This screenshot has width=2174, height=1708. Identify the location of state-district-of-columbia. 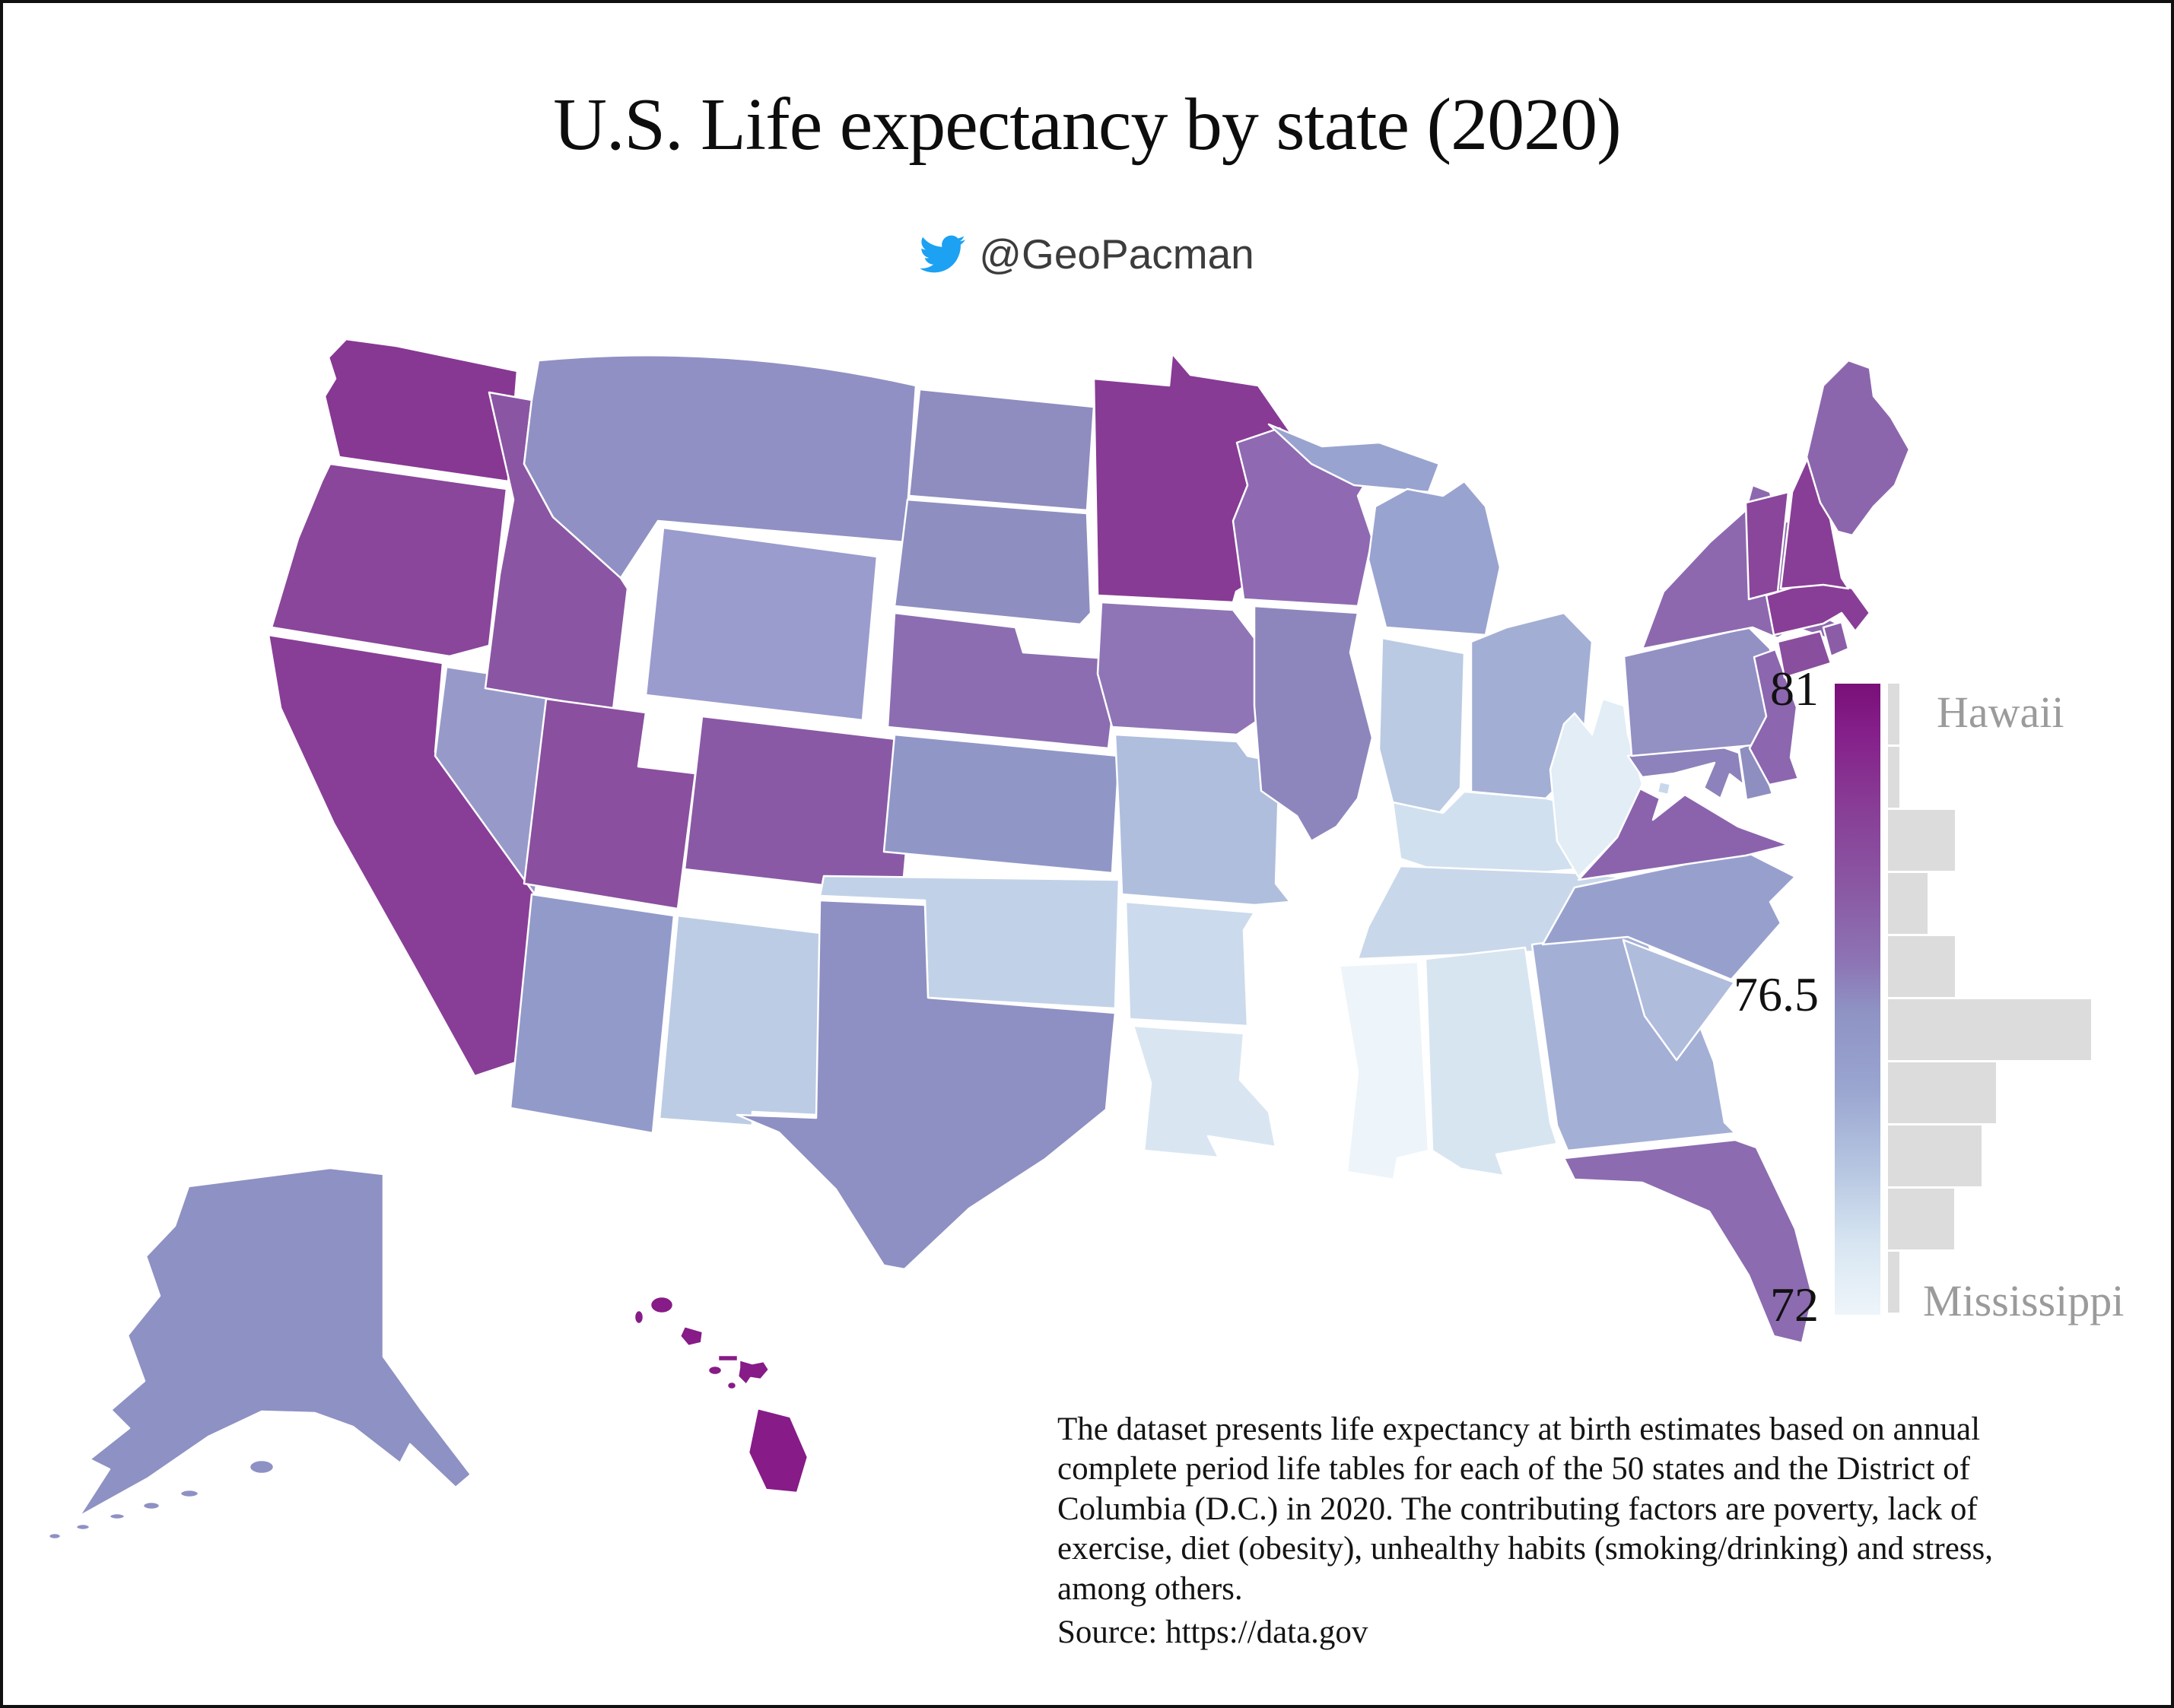
(1664, 788).